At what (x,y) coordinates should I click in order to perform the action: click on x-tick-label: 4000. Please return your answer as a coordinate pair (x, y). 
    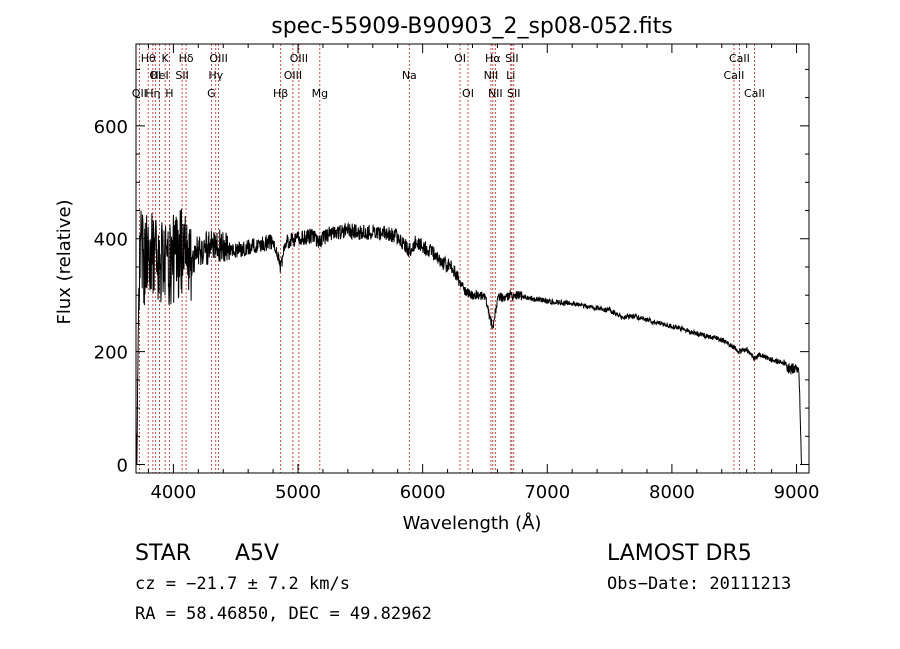
    Looking at the image, I should click on (173, 492).